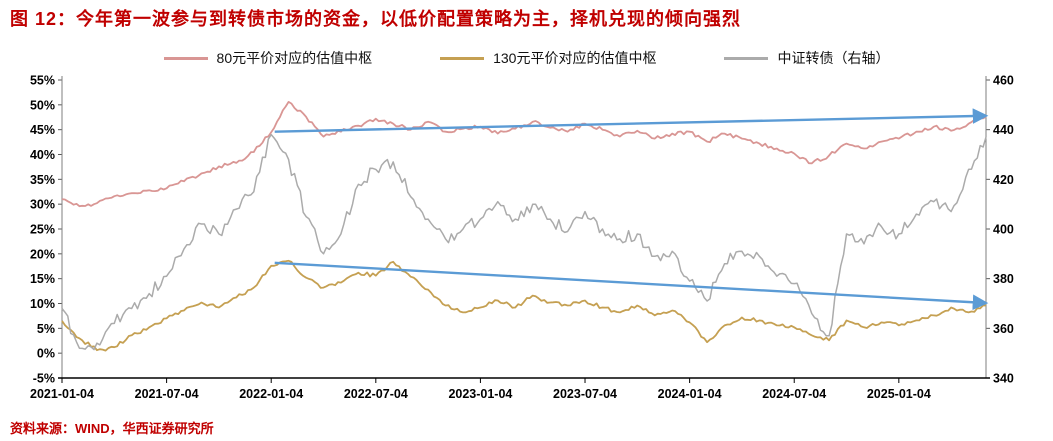 The image size is (1053, 441). I want to click on svg-text: -5%, so click(44, 379).